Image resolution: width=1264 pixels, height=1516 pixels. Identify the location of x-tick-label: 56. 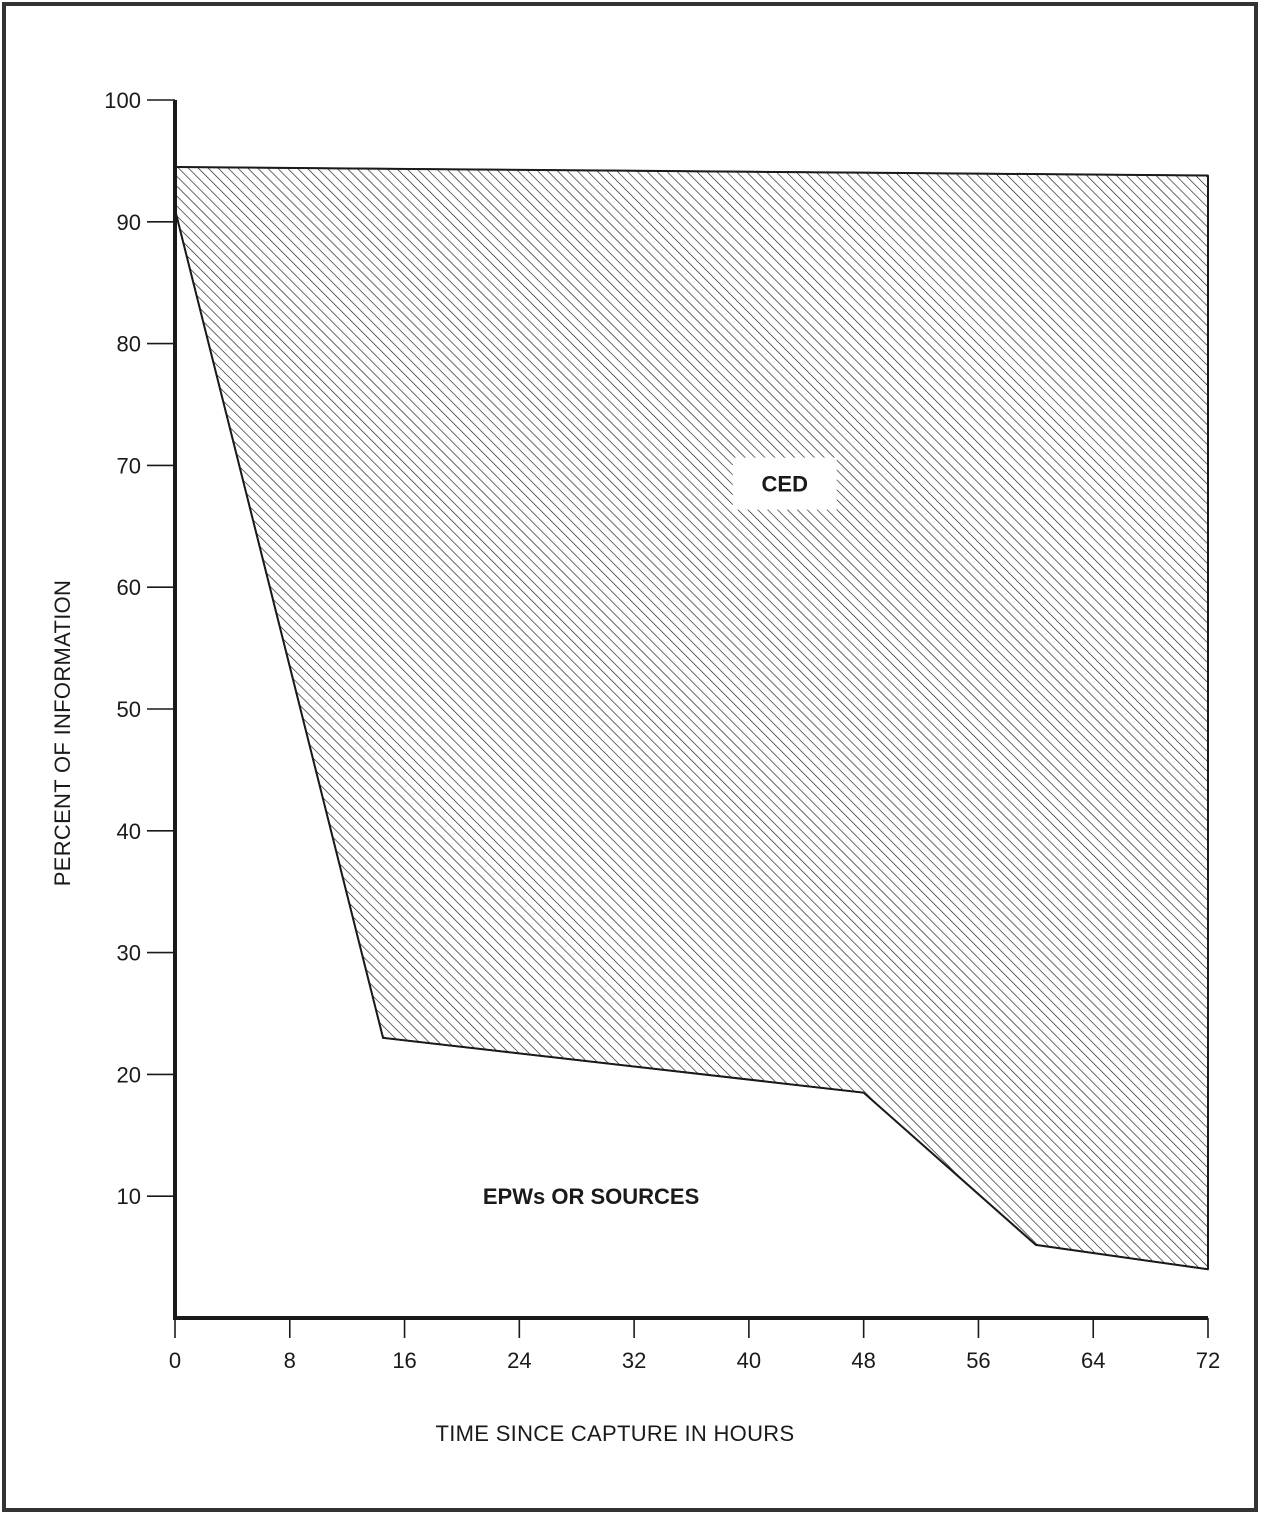
(978, 1360).